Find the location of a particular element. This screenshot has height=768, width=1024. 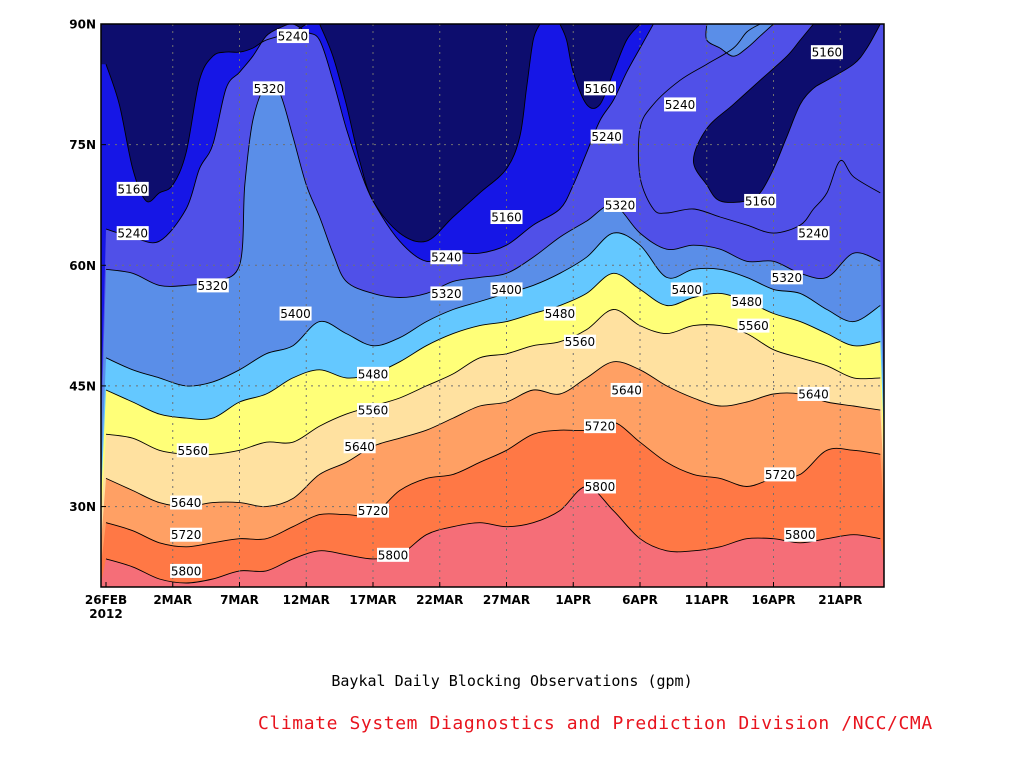

contour-label: 5400 is located at coordinates (686, 289).